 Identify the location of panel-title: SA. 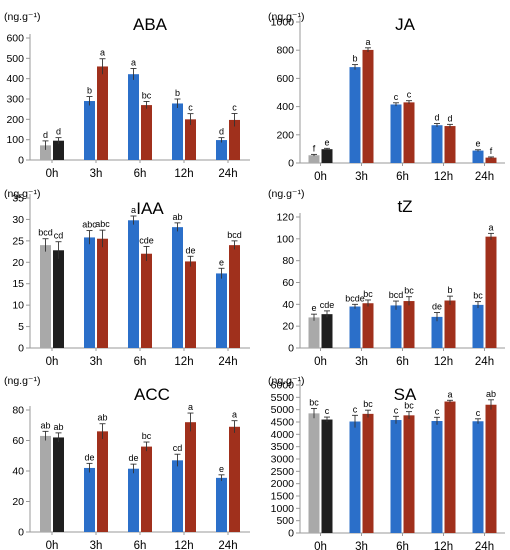
(405, 394).